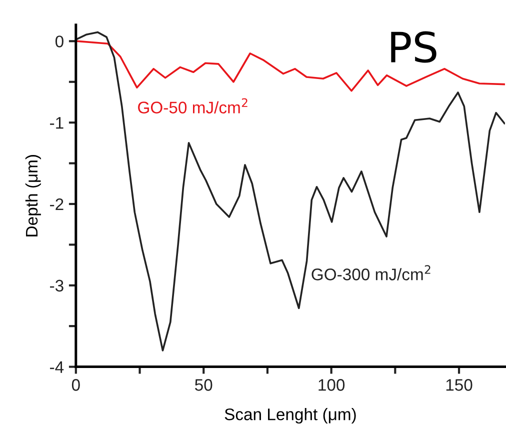 The image size is (506, 429). I want to click on x-tick-label: 100, so click(331, 385).